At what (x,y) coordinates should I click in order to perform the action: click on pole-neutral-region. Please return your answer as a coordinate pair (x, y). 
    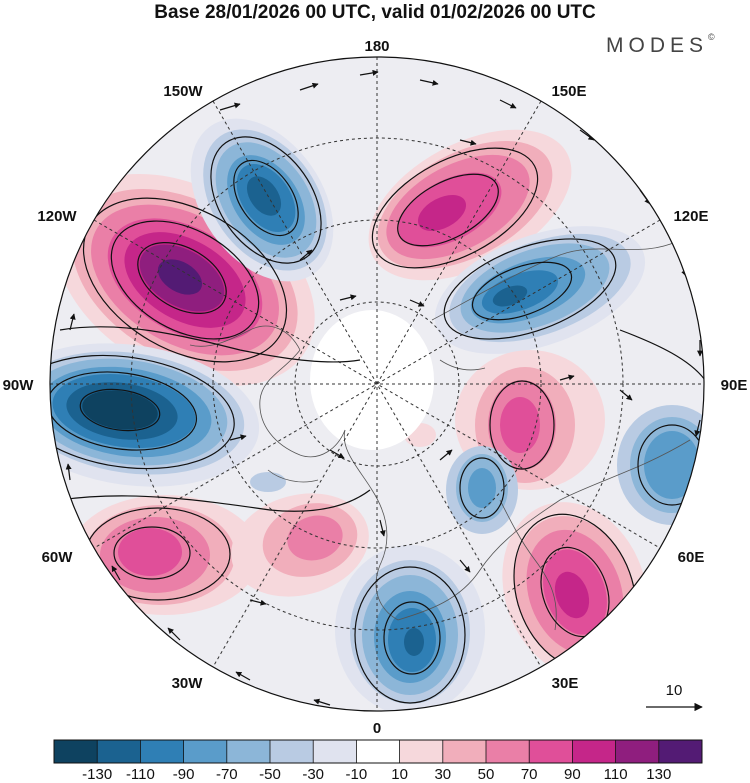
    Looking at the image, I should click on (372, 380).